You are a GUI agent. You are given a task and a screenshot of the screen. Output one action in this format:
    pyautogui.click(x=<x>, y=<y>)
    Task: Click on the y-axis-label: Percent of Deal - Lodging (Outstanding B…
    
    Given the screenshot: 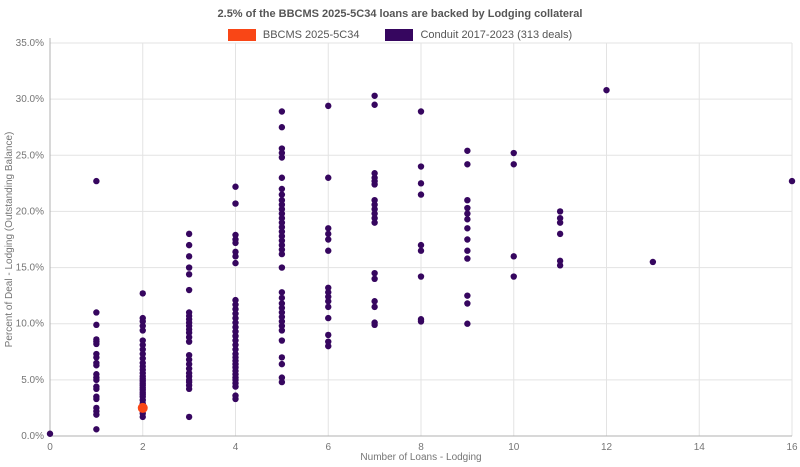 What is the action you would take?
    pyautogui.click(x=9, y=240)
    